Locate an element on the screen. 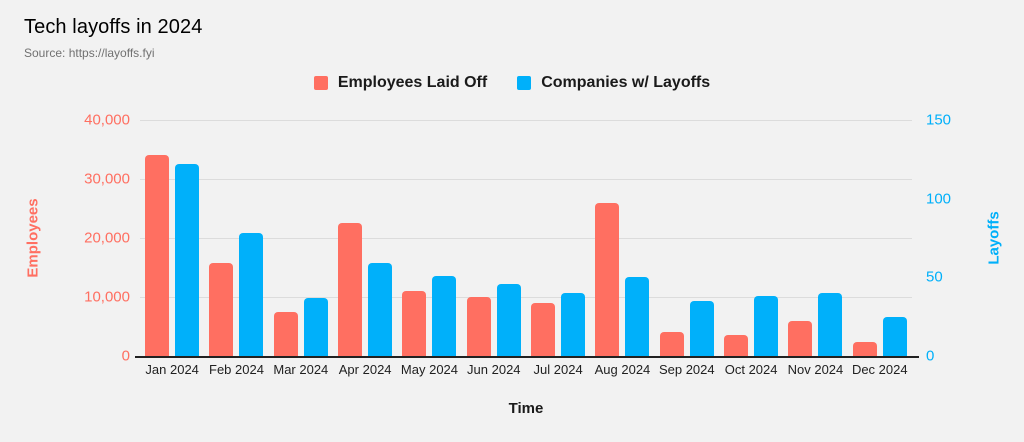 The width and height of the screenshot is (1024, 442). bar-employees-may-2024 is located at coordinates (414, 323).